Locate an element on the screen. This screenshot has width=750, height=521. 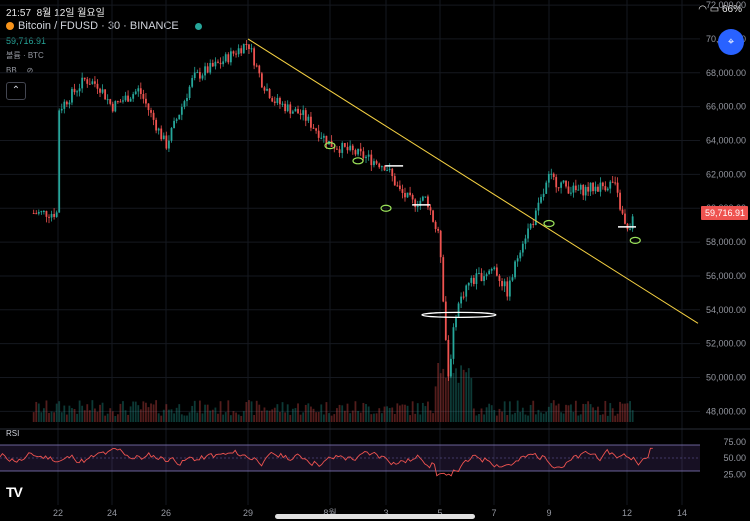
bb-label: BB is located at coordinates (11, 70).